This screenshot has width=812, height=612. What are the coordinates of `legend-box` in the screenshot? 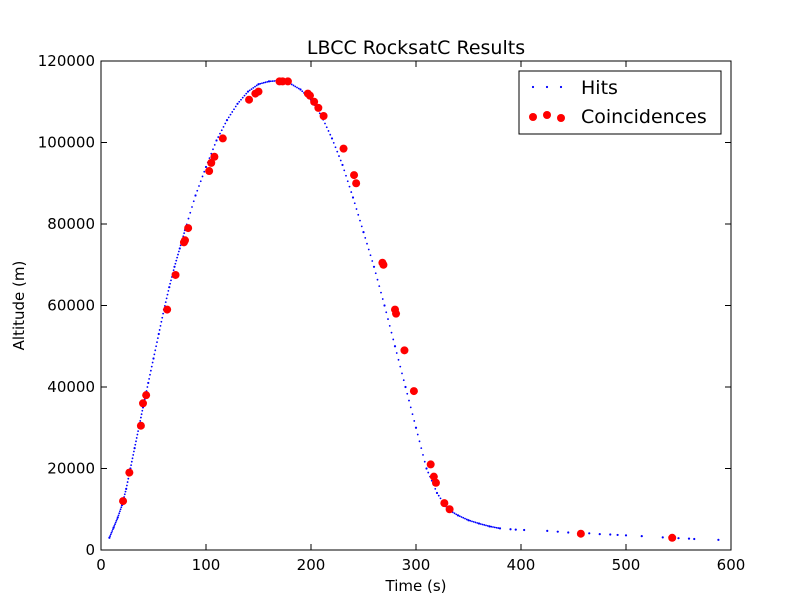 It's located at (620, 102).